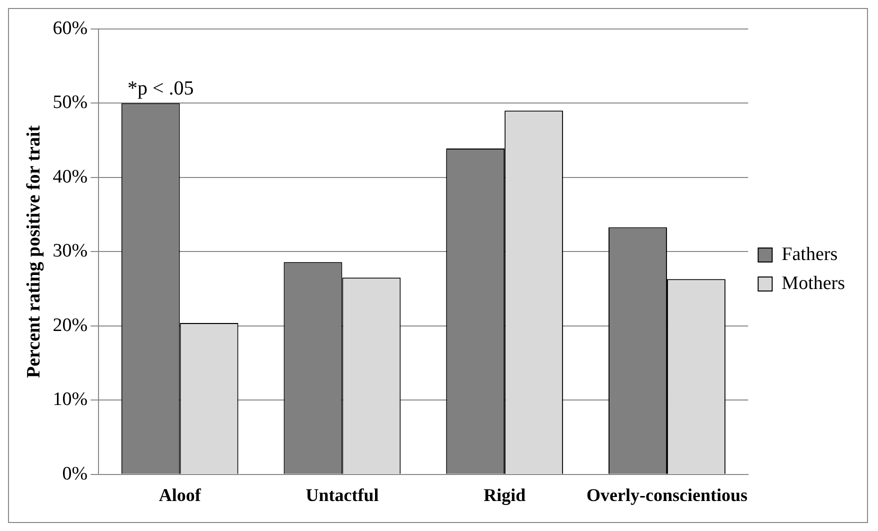  I want to click on y-tick-label: 10%, so click(70, 399).